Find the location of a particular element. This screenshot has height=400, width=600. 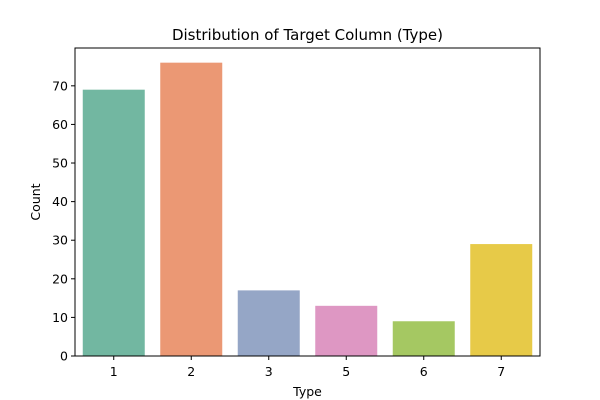

x-tick-label: 3 is located at coordinates (269, 371).